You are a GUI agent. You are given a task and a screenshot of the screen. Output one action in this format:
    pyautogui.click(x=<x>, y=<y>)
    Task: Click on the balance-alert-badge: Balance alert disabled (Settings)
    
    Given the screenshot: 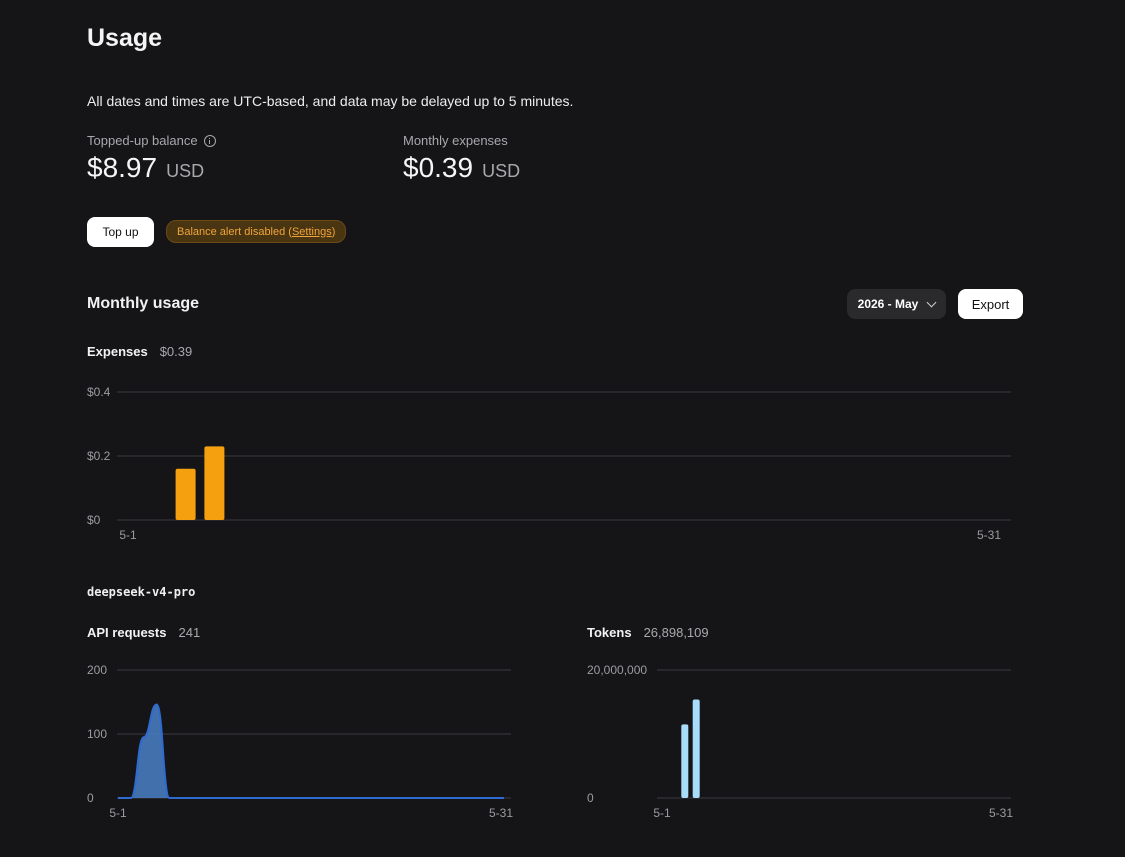 What is the action you would take?
    pyautogui.click(x=256, y=231)
    